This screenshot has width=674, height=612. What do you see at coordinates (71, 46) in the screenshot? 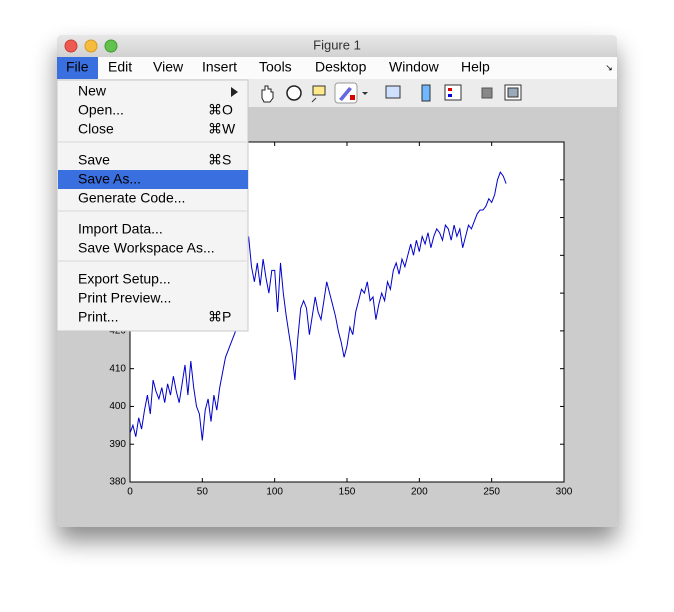
I see `close-button` at bounding box center [71, 46].